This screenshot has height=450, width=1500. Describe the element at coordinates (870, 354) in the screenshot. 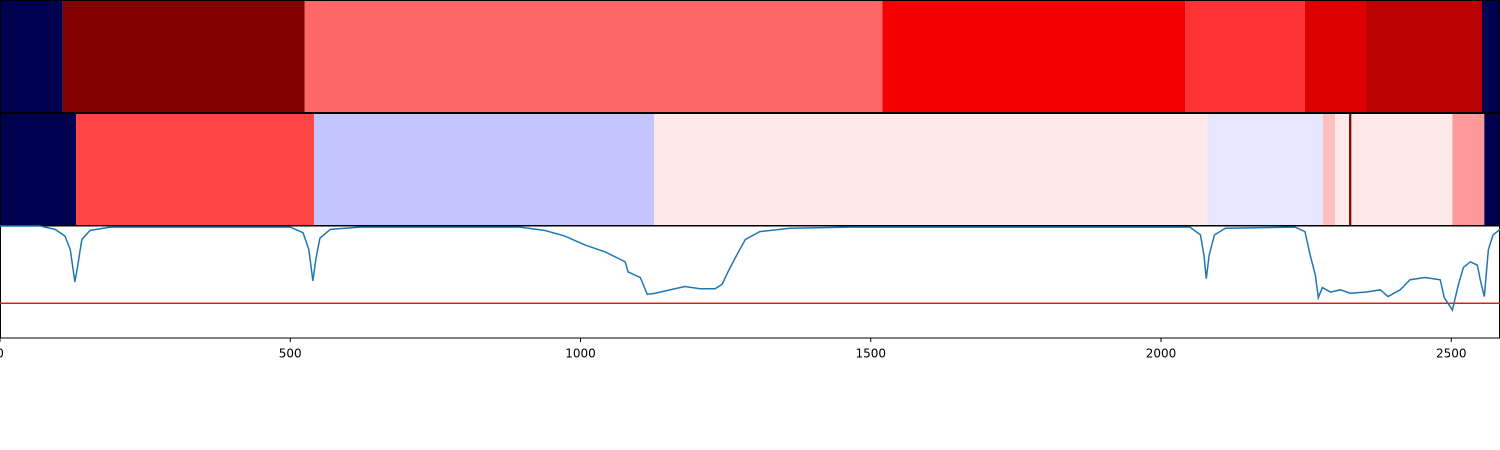

I see `x-tick-label: 1500` at that location.